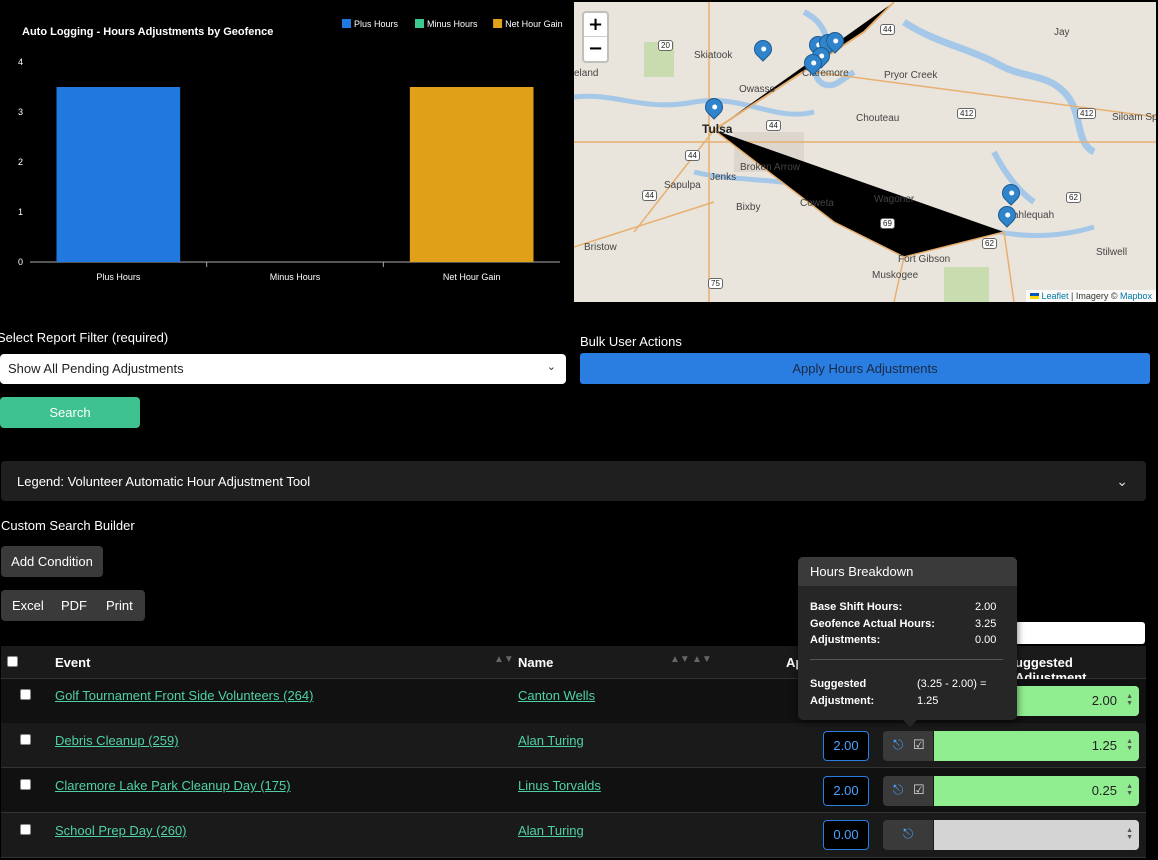  Describe the element at coordinates (20, 162) in the screenshot. I see `y-tick-label: 2` at that location.